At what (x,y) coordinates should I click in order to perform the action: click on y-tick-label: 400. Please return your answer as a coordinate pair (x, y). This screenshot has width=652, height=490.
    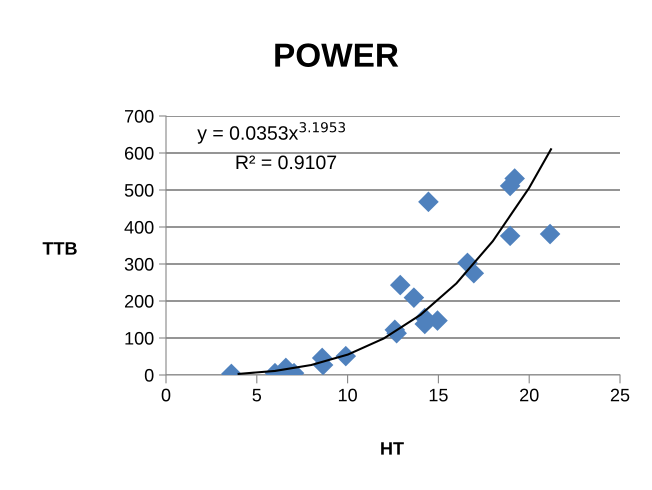
    Looking at the image, I should click on (139, 227).